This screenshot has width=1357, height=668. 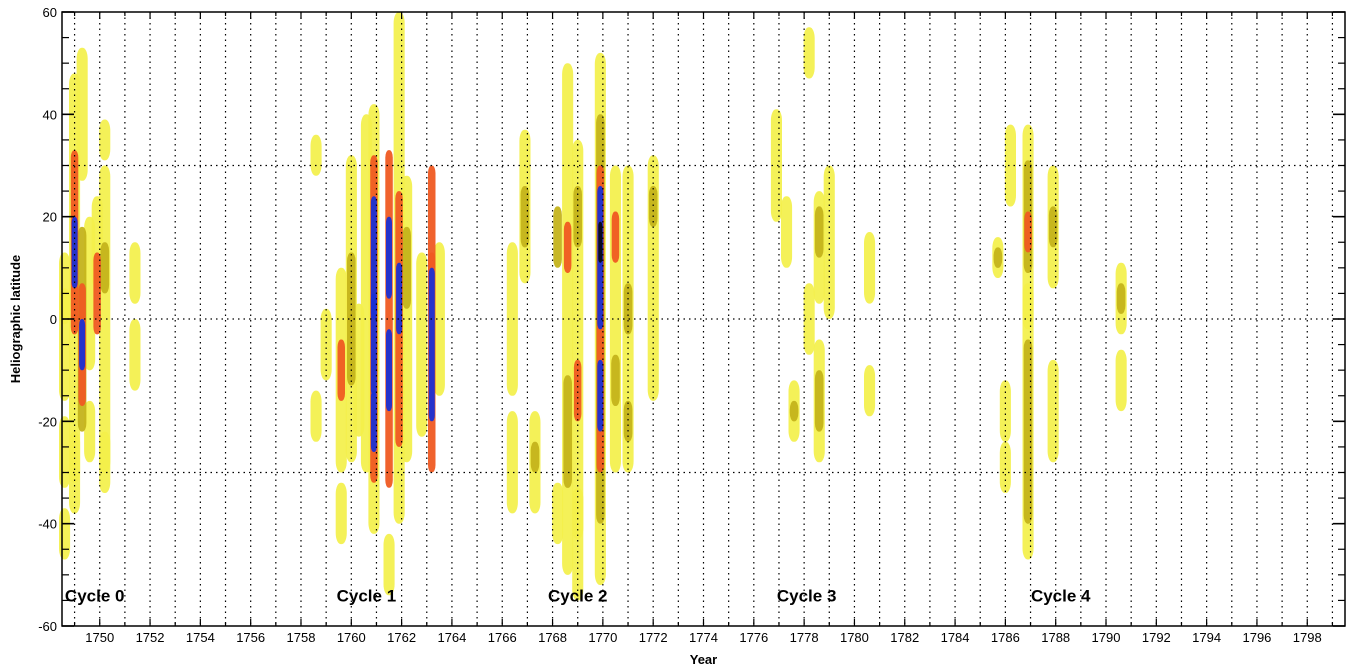 What do you see at coordinates (99, 637) in the screenshot?
I see `x-tick-label: 1750` at bounding box center [99, 637].